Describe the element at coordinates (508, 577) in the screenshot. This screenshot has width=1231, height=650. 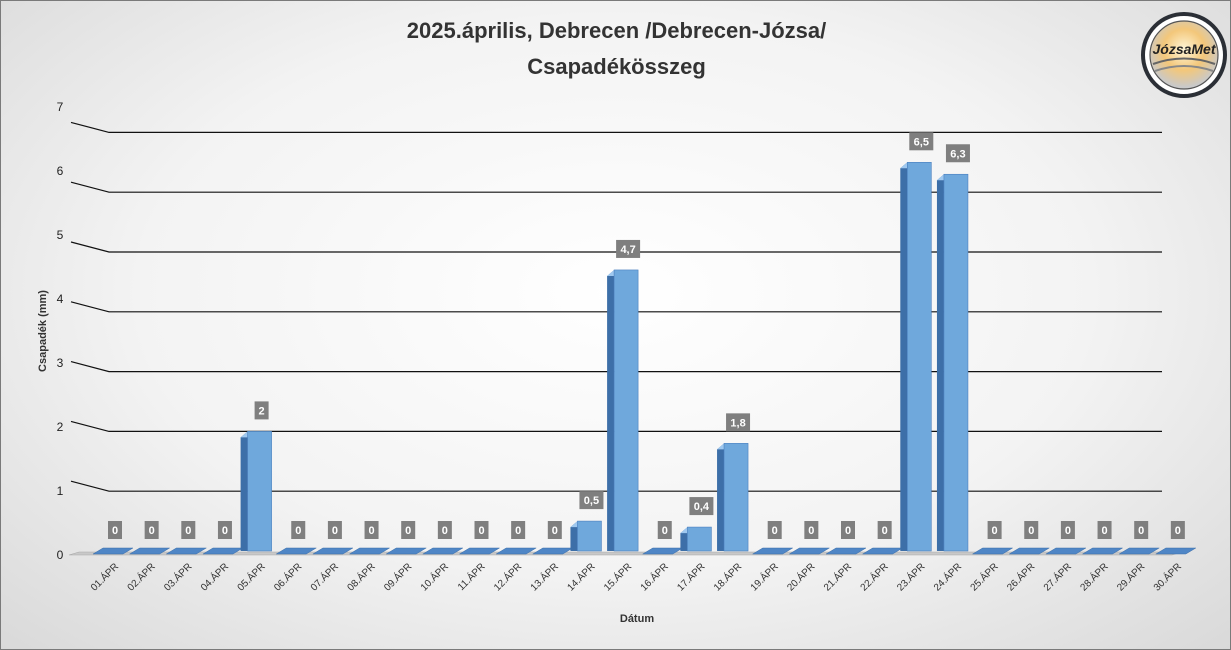
I see `x-tick-label: 12.ÁPR` at that location.